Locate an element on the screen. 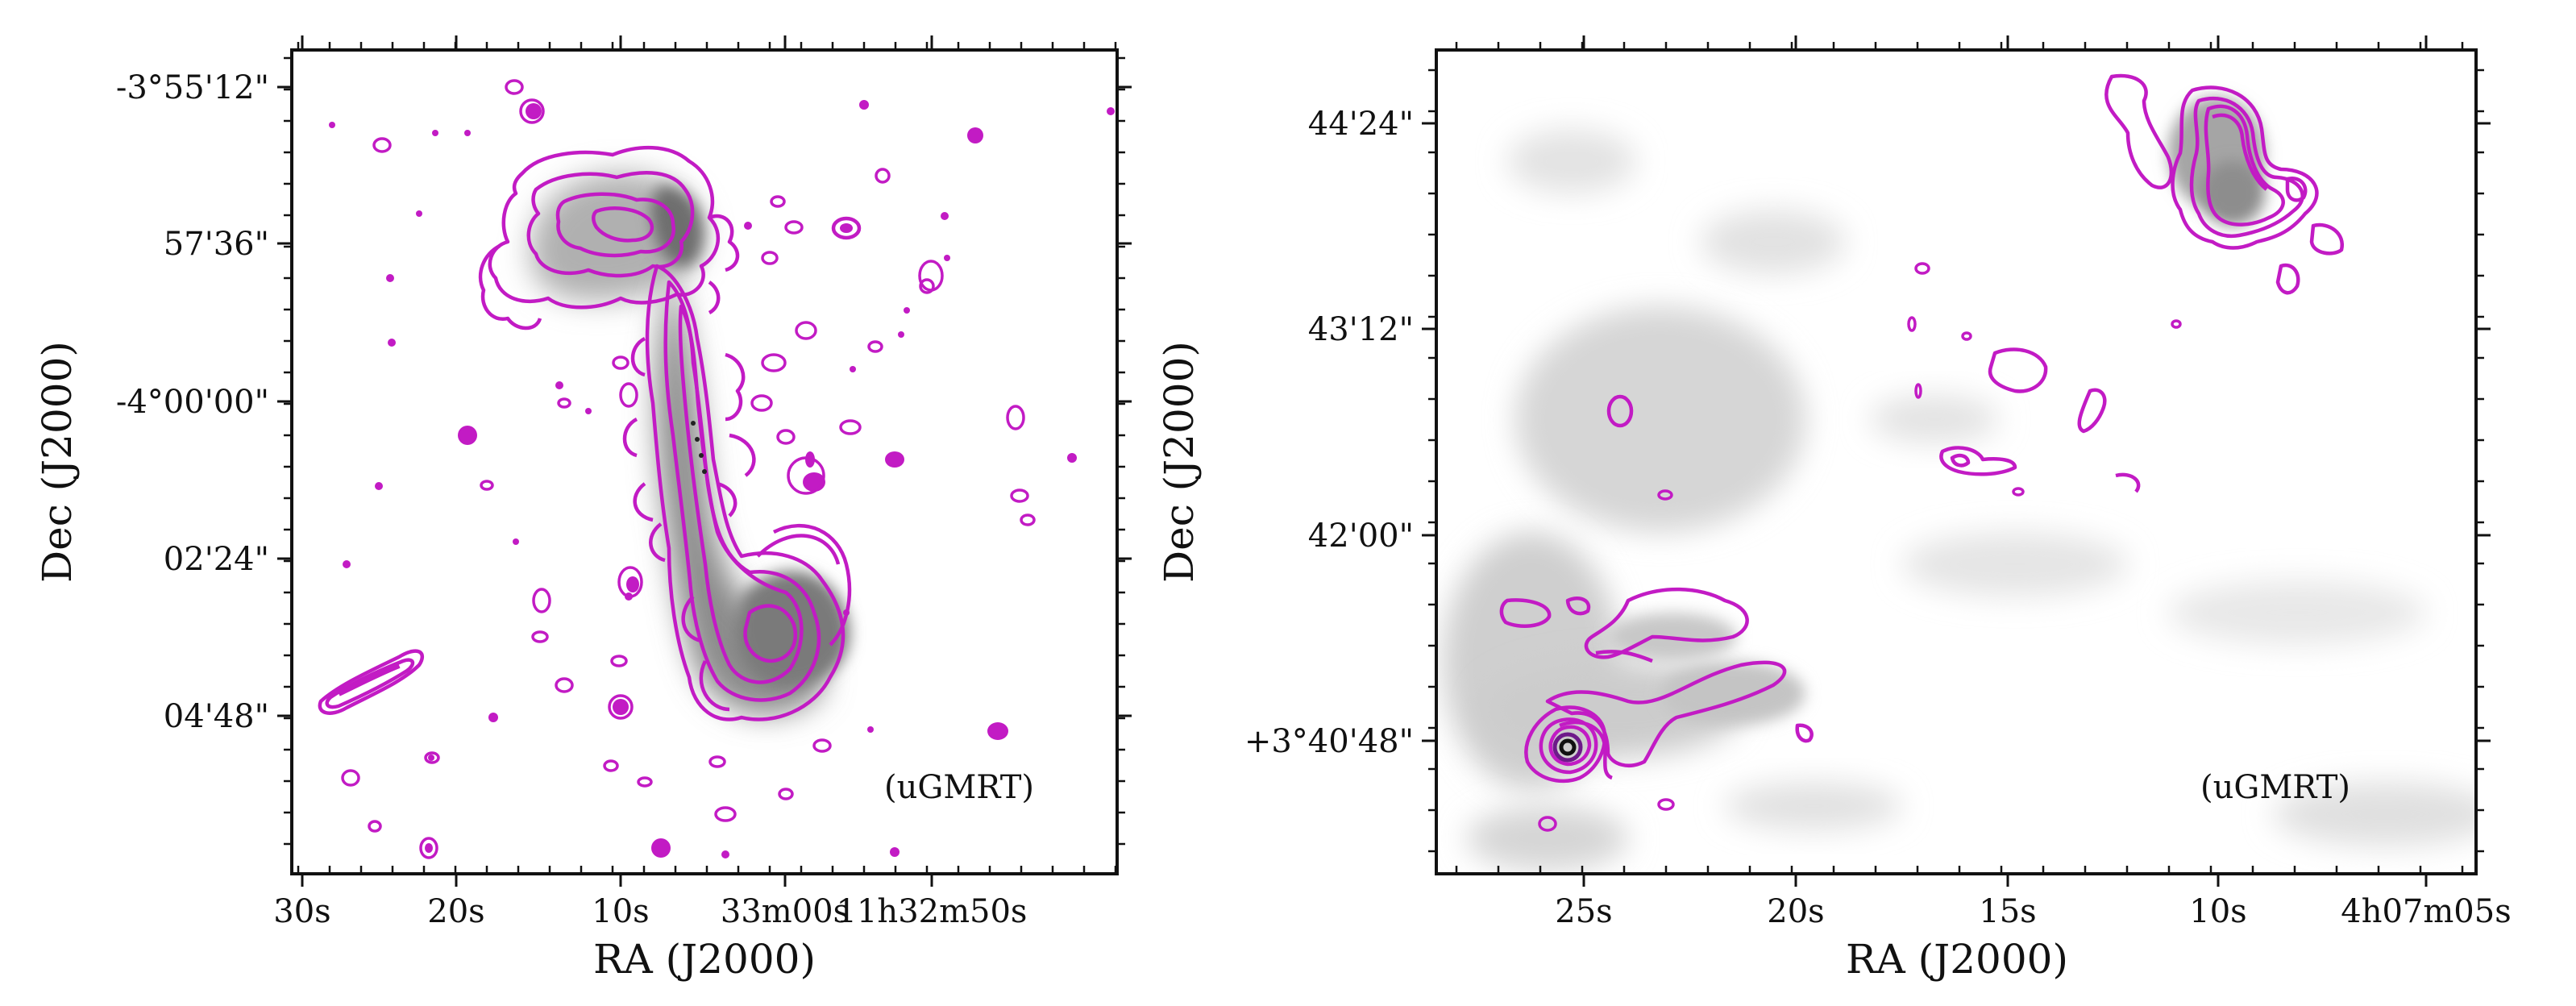 The width and height of the screenshot is (2576, 1006). y-tick-label: -3°55'12" is located at coordinates (192, 88).